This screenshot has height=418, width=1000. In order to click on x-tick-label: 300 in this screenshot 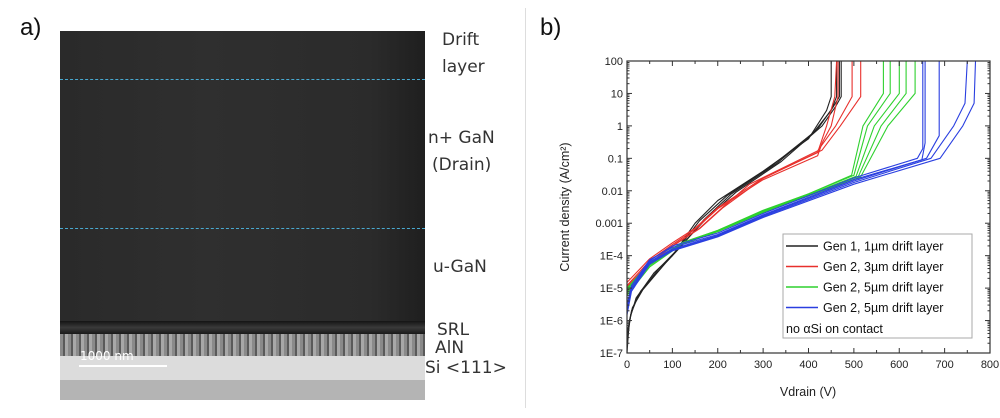, I will do `click(763, 365)`.